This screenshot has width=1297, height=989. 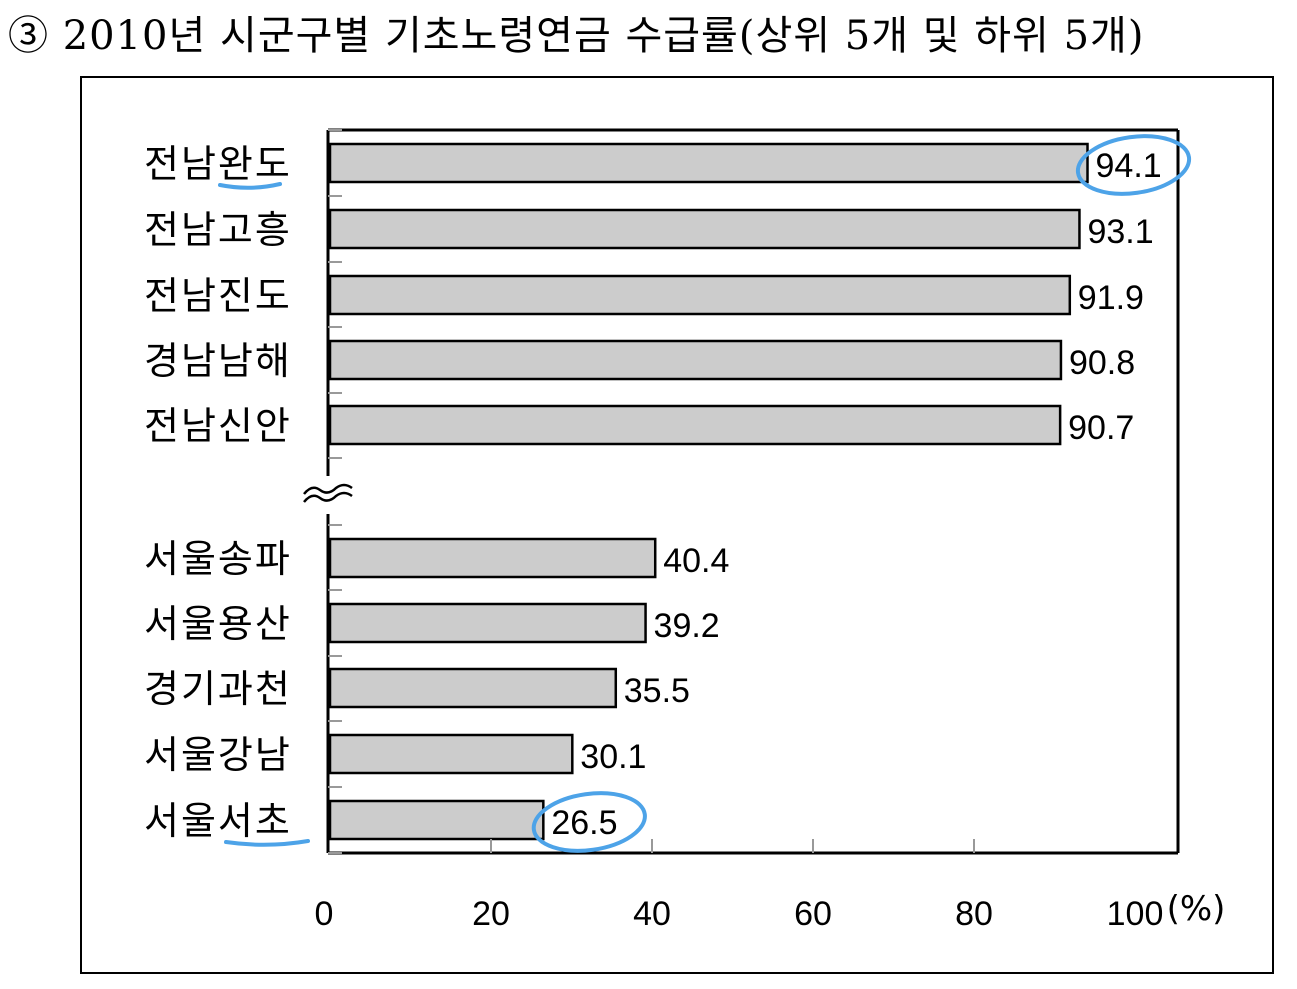 What do you see at coordinates (218, 559) in the screenshot?
I see `category-label: 서울송파` at bounding box center [218, 559].